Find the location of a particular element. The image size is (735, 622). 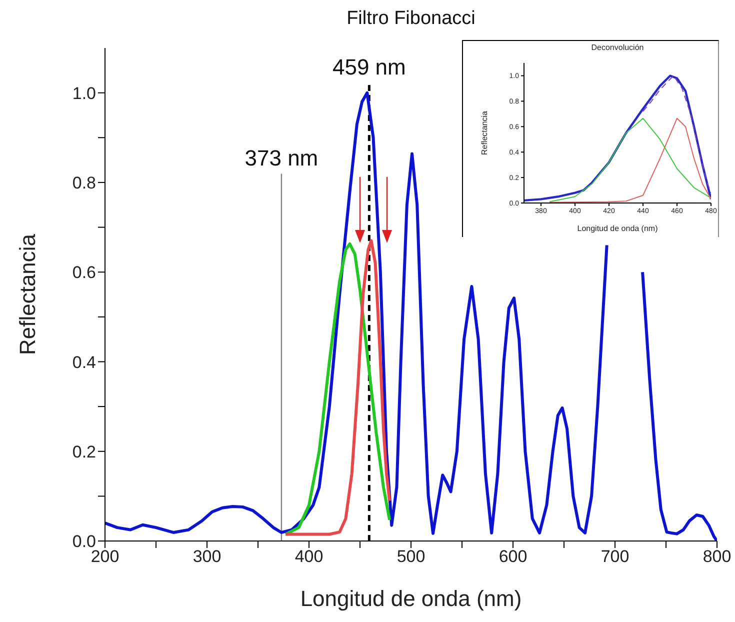

x-tick-label: 500 is located at coordinates (411, 556).